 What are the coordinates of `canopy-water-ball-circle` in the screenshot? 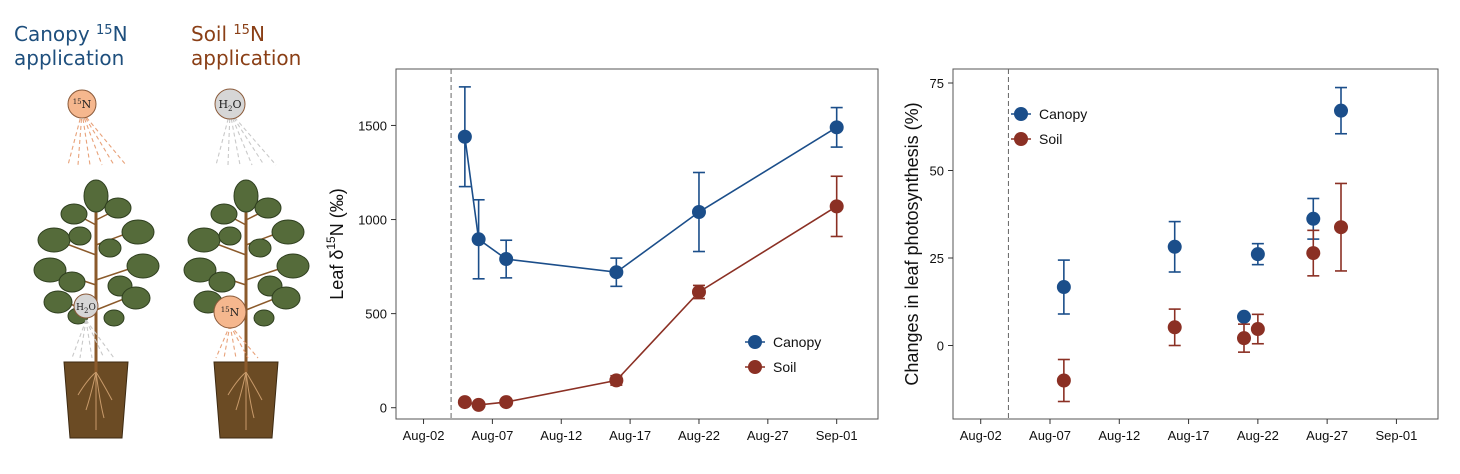 It's located at (86, 306).